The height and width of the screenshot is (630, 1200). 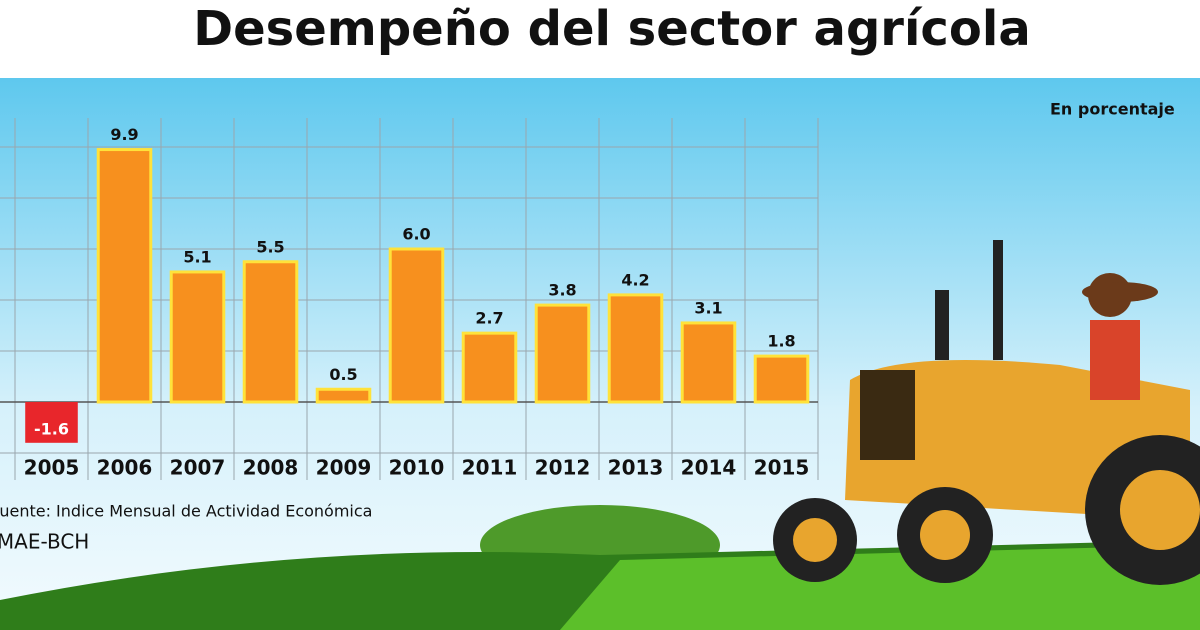 What do you see at coordinates (563, 468) in the screenshot?
I see `x-tick-label: 2012` at bounding box center [563, 468].